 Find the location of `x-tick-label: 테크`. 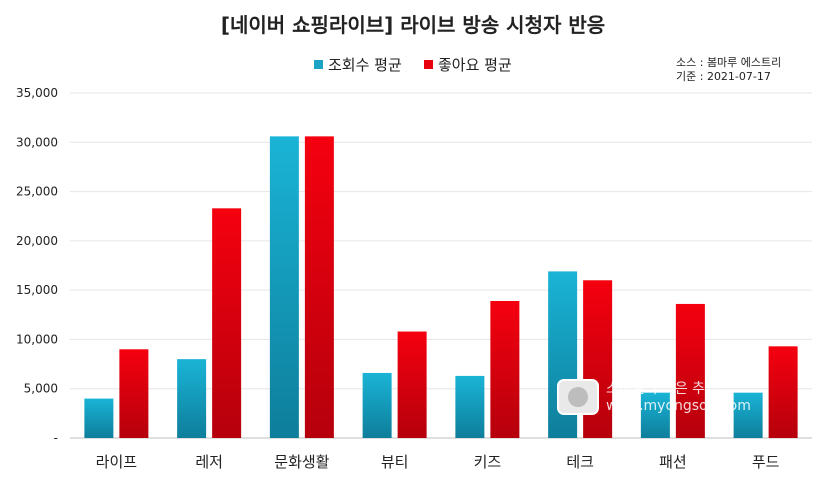

x-tick-label: 테크 is located at coordinates (580, 462).